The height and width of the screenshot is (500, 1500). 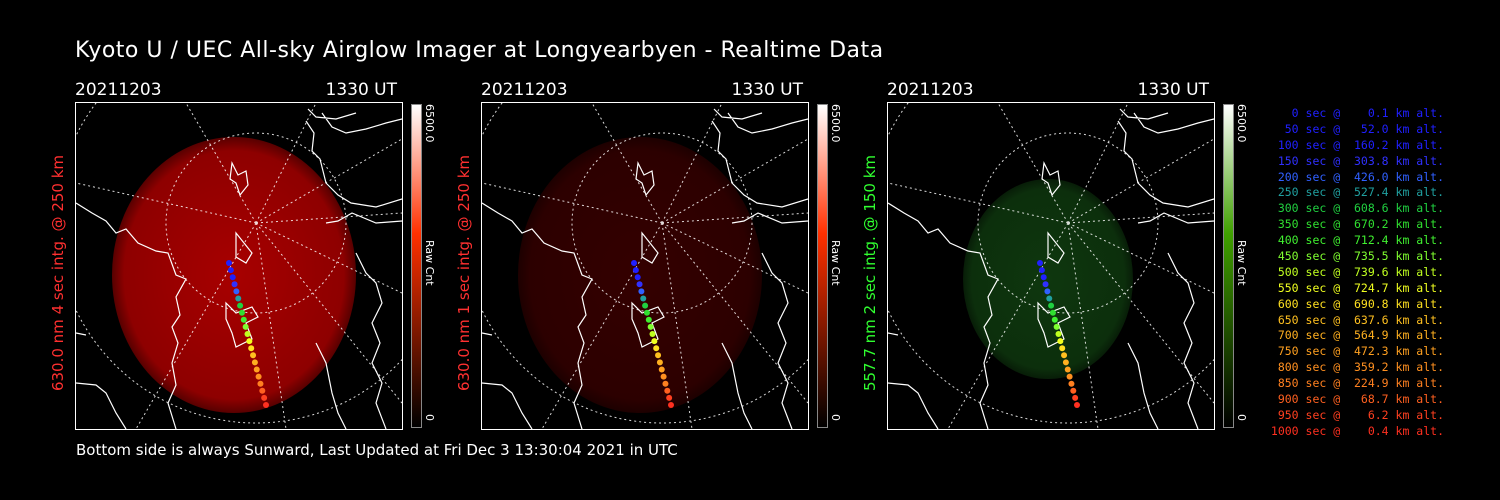 What do you see at coordinates (1357, 144) in the screenshot?
I see `legend-row: 100 sec @ 160.2 km alt.` at bounding box center [1357, 144].